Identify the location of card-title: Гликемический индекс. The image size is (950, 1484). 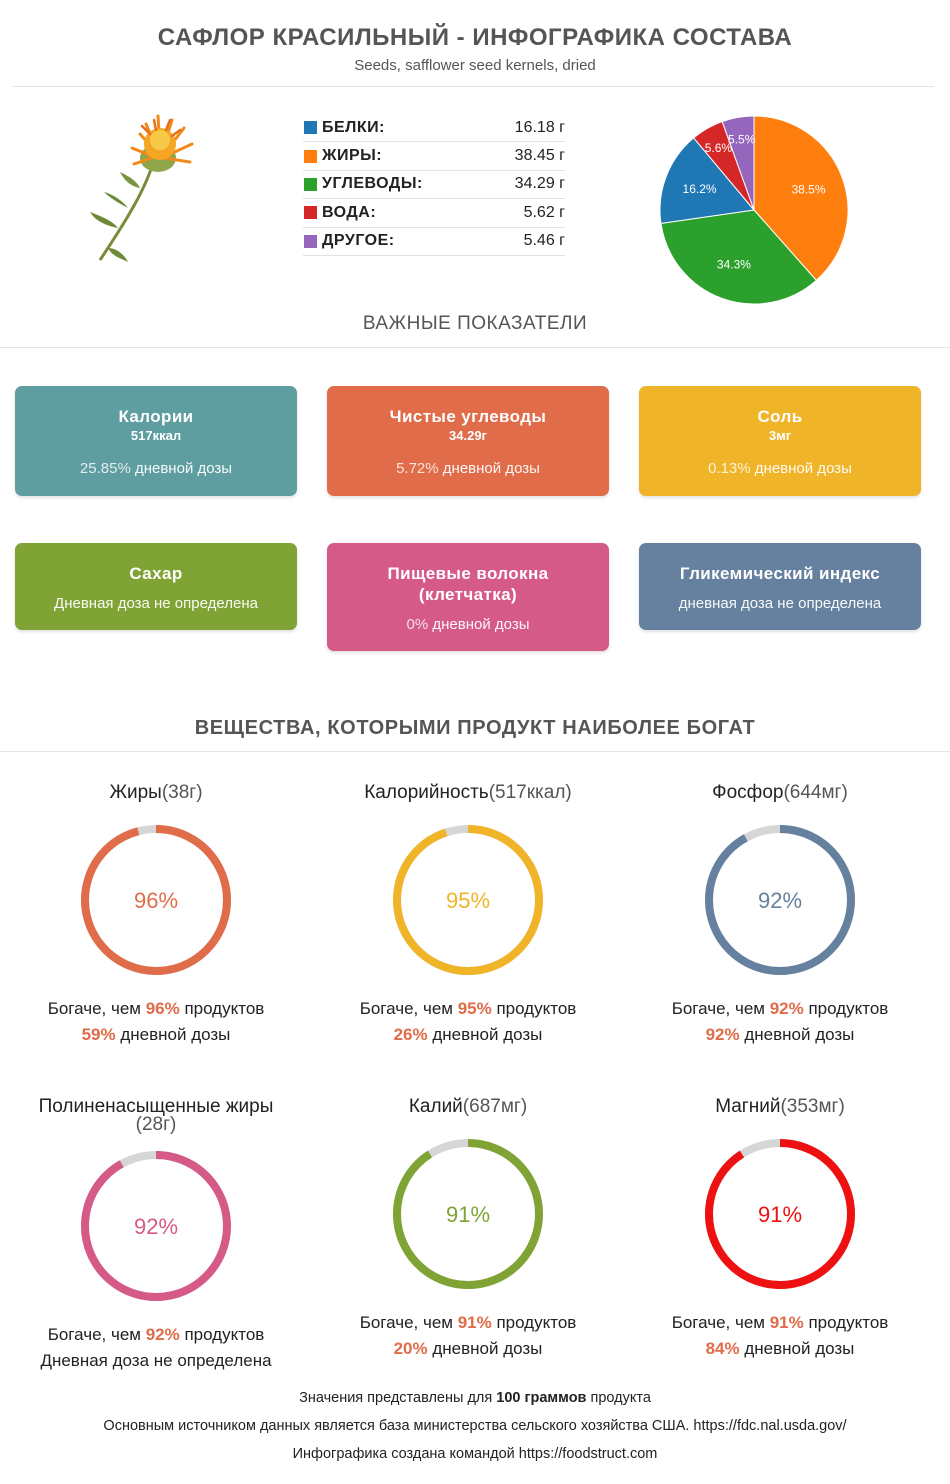
(780, 573).